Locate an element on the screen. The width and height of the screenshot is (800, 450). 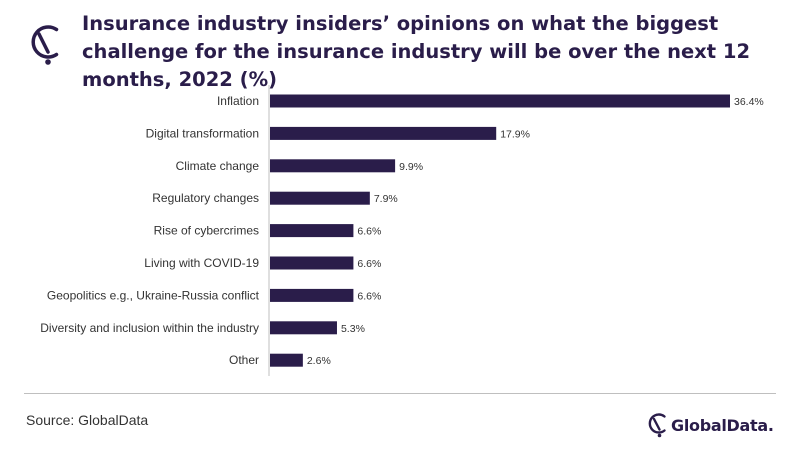
category-label: Regulatory changes is located at coordinates (205, 198).